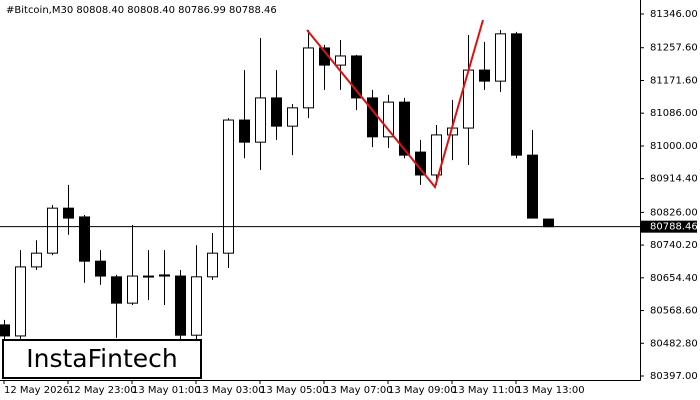  I want to click on current-price-box, so click(669, 226).